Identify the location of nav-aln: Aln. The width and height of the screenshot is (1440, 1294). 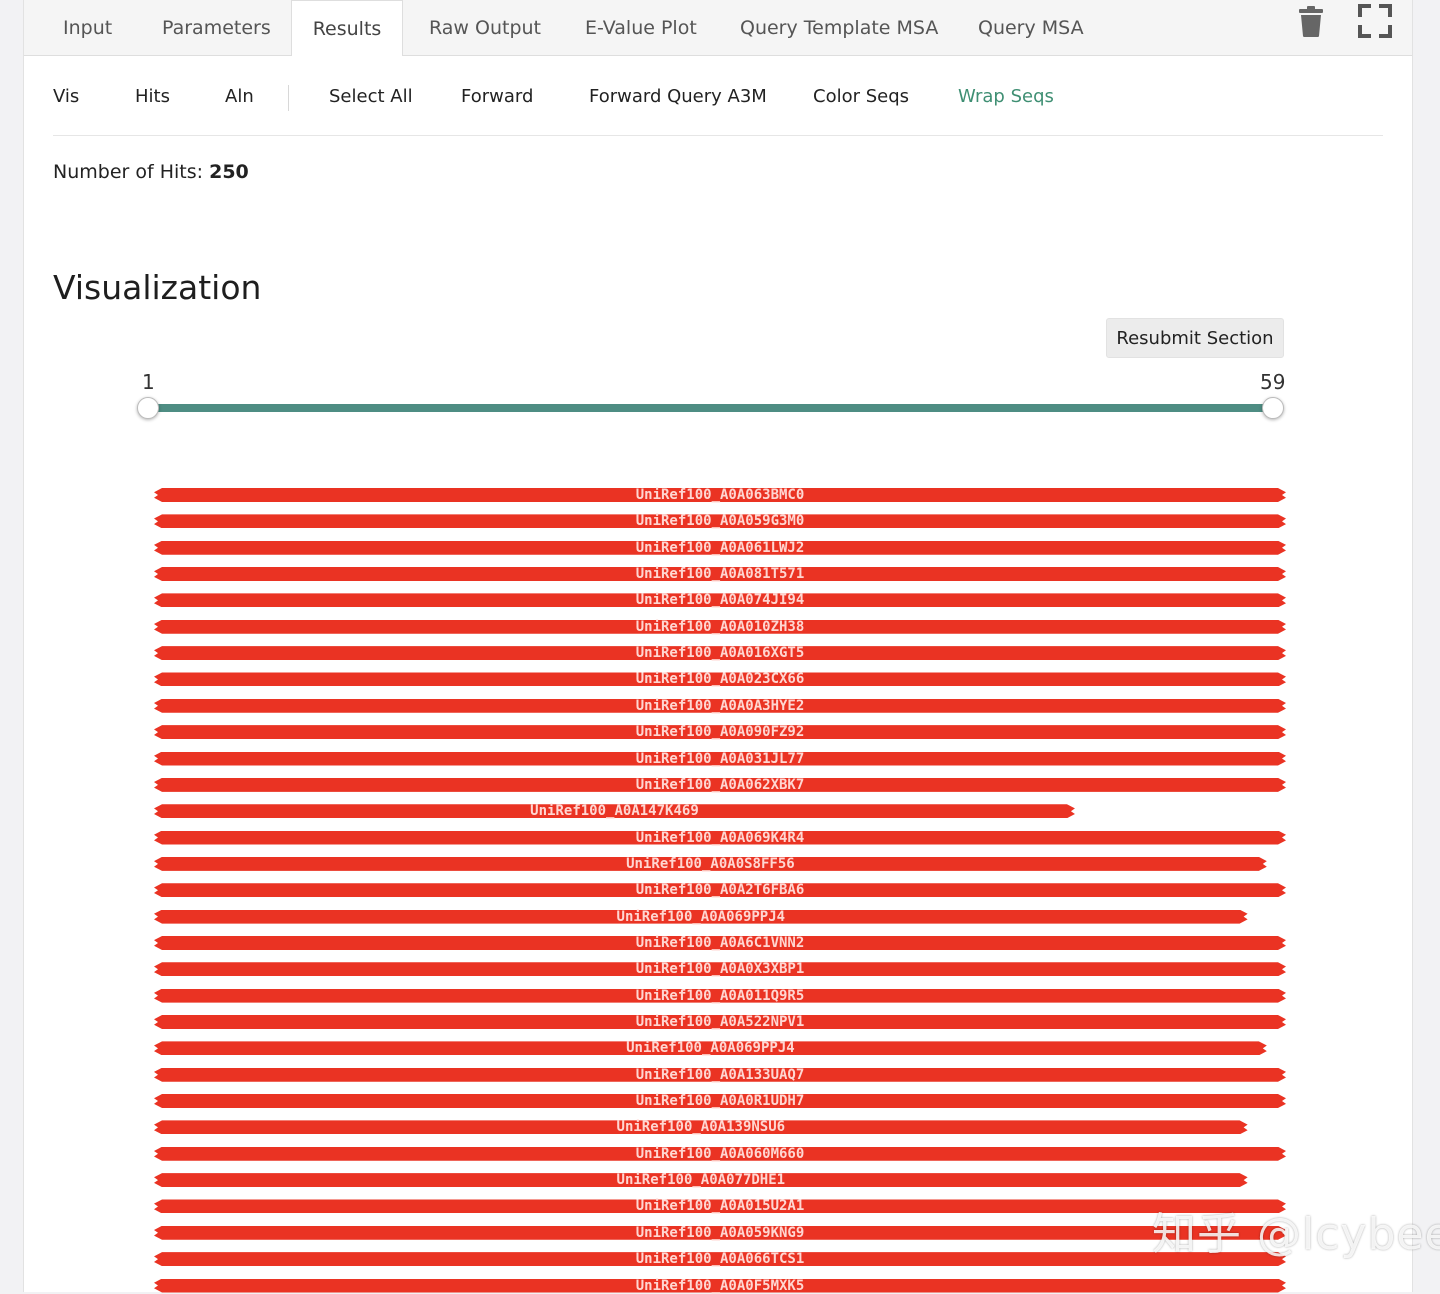
(239, 96).